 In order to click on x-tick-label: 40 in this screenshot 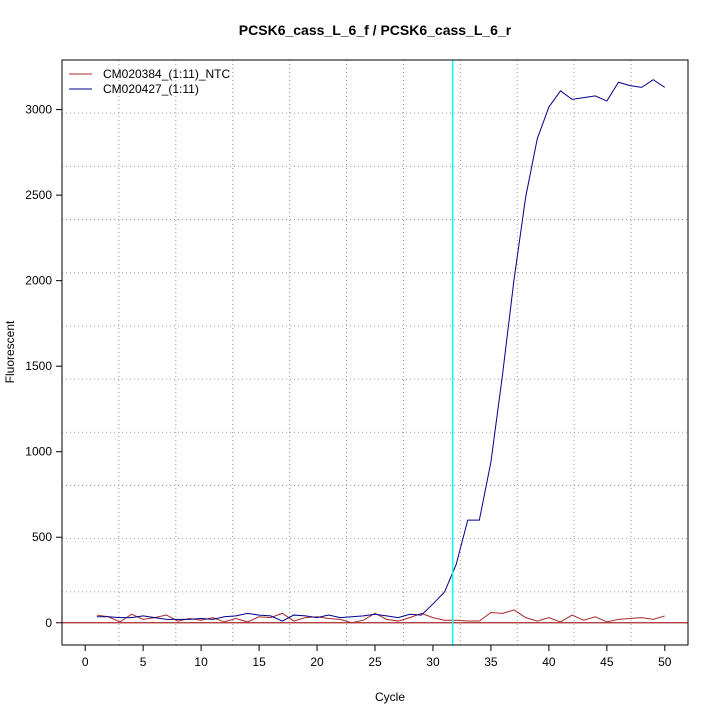, I will do `click(549, 662)`.